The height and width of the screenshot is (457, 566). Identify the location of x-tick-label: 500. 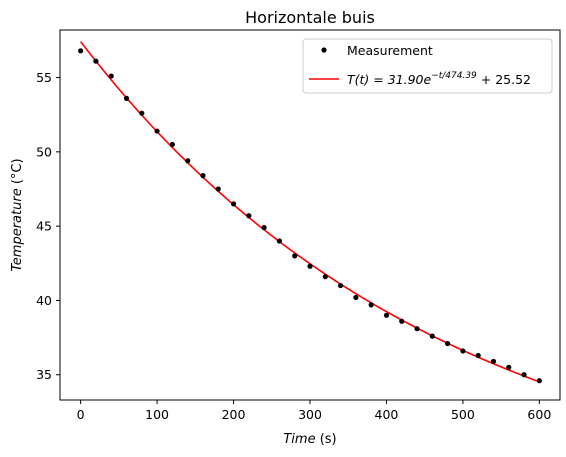
(463, 414).